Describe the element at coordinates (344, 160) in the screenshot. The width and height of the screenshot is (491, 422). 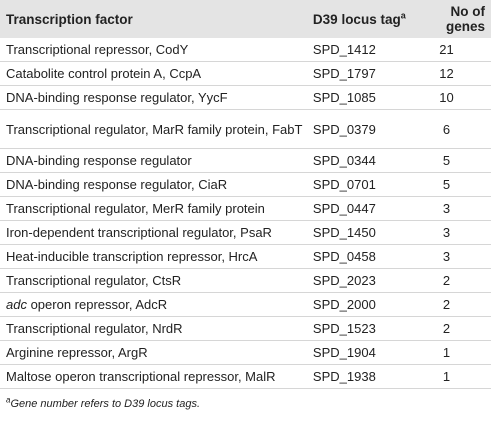
I see `cell-locus-tag: SPD_0344` at that location.